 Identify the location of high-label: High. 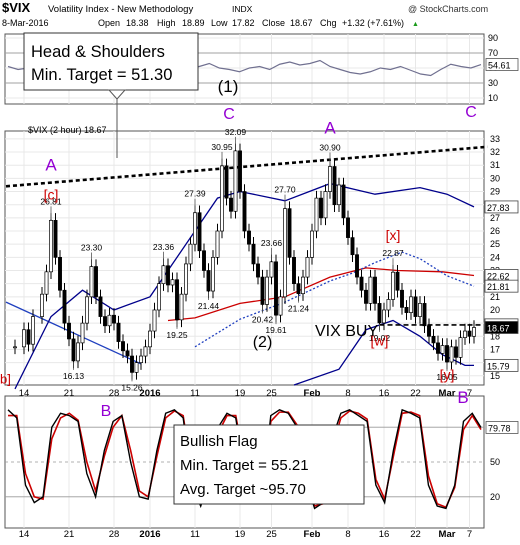
(166, 23).